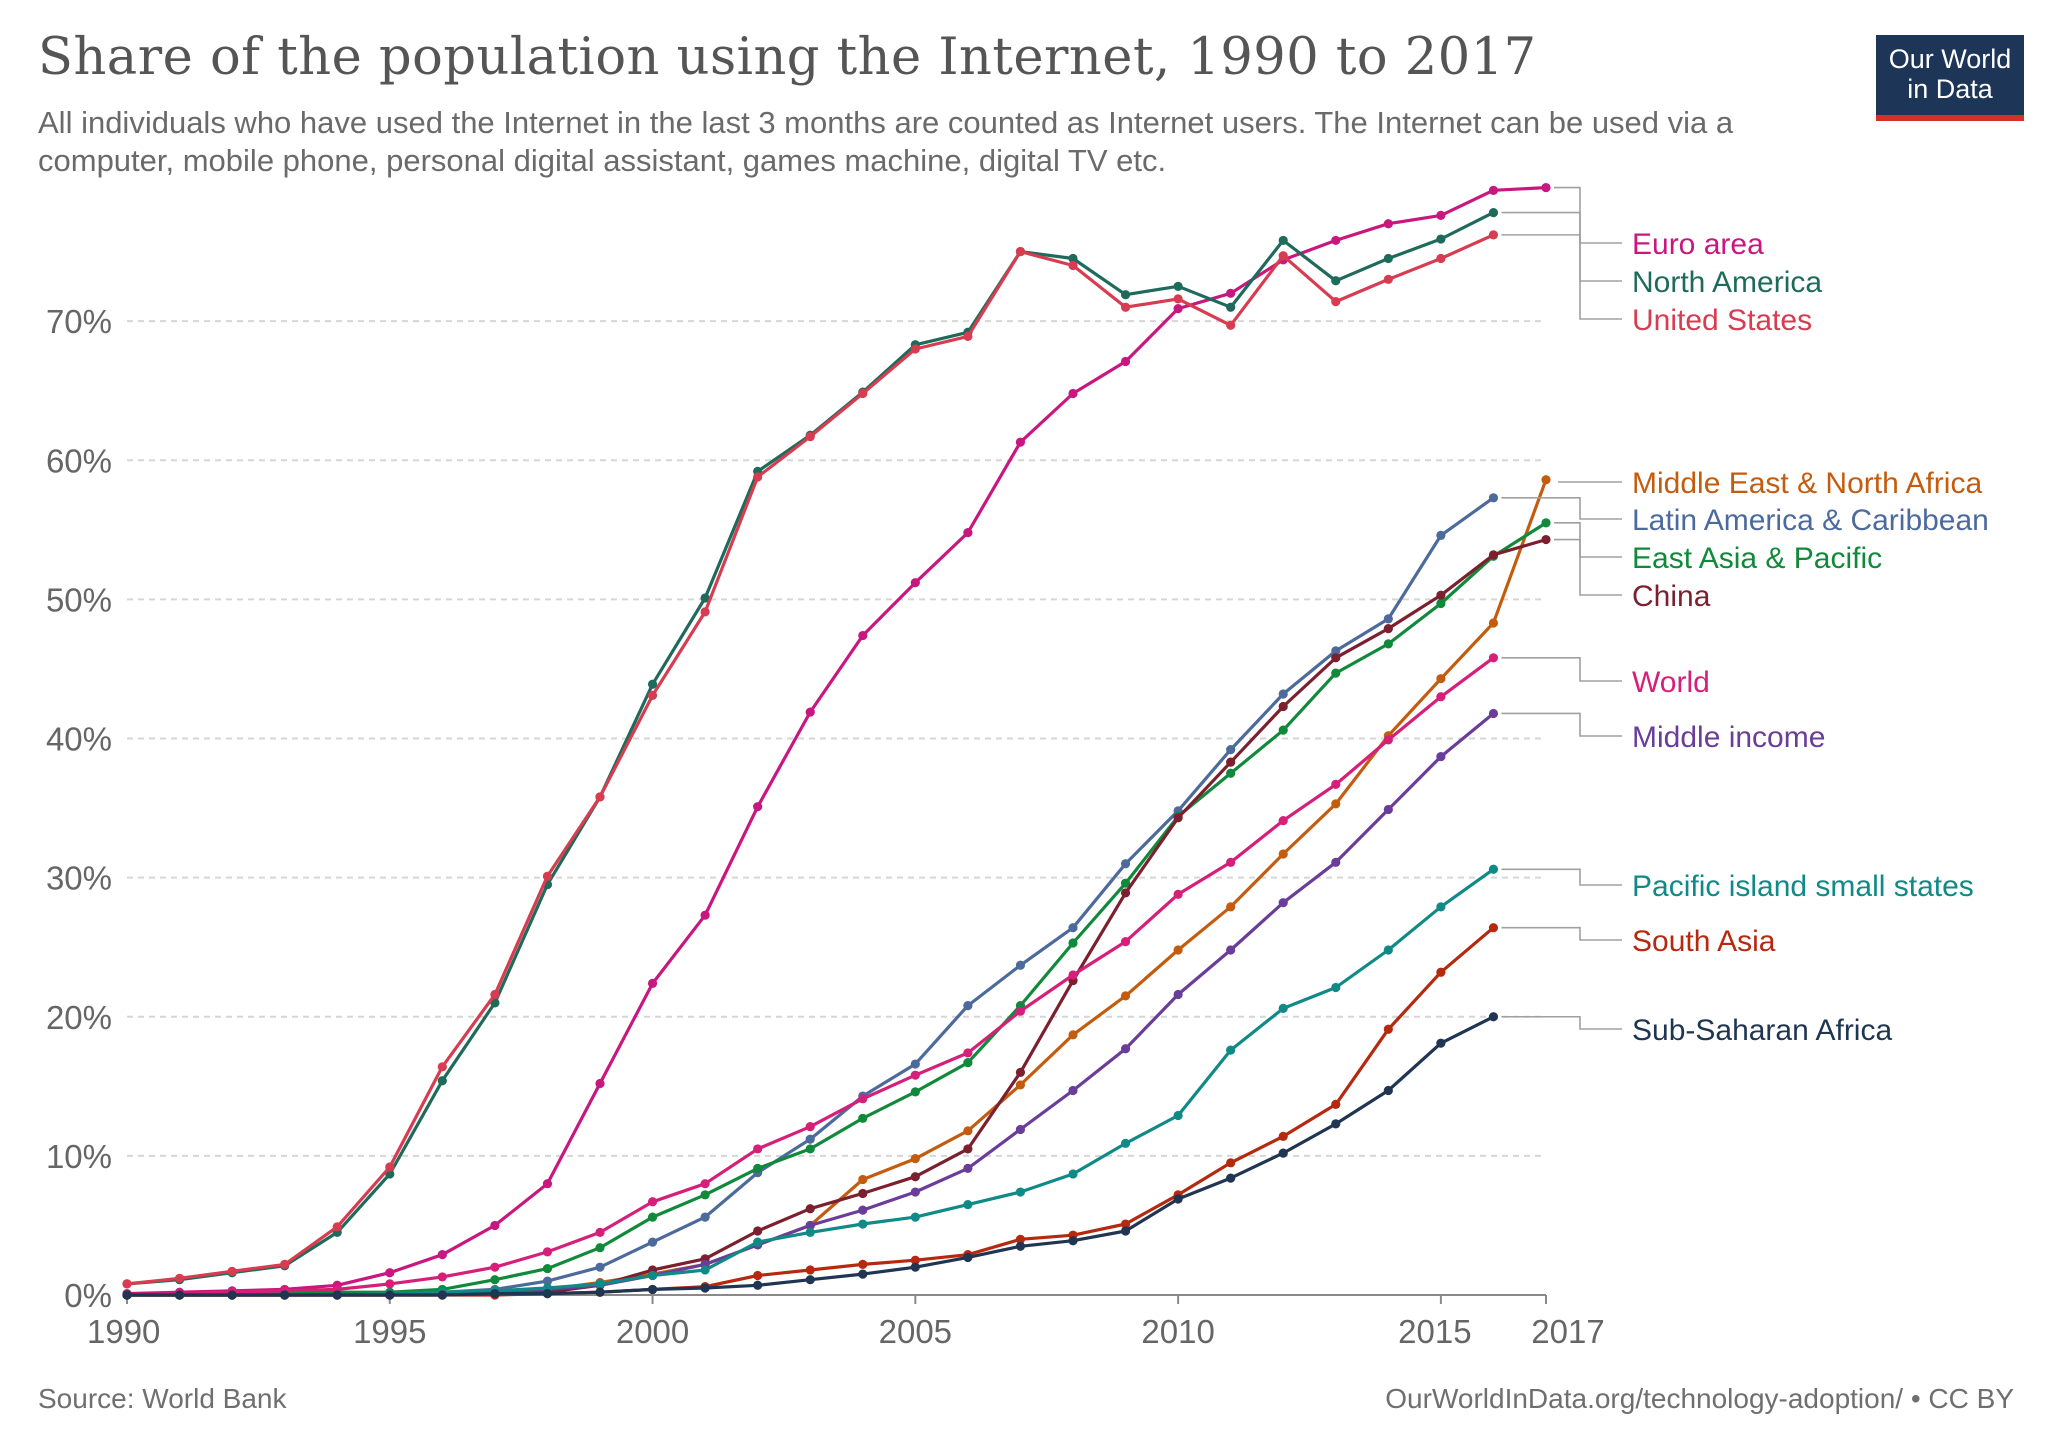 This screenshot has height=1446, width=2048. Describe the element at coordinates (123, 1331) in the screenshot. I see `x-tick-label: 1990` at that location.